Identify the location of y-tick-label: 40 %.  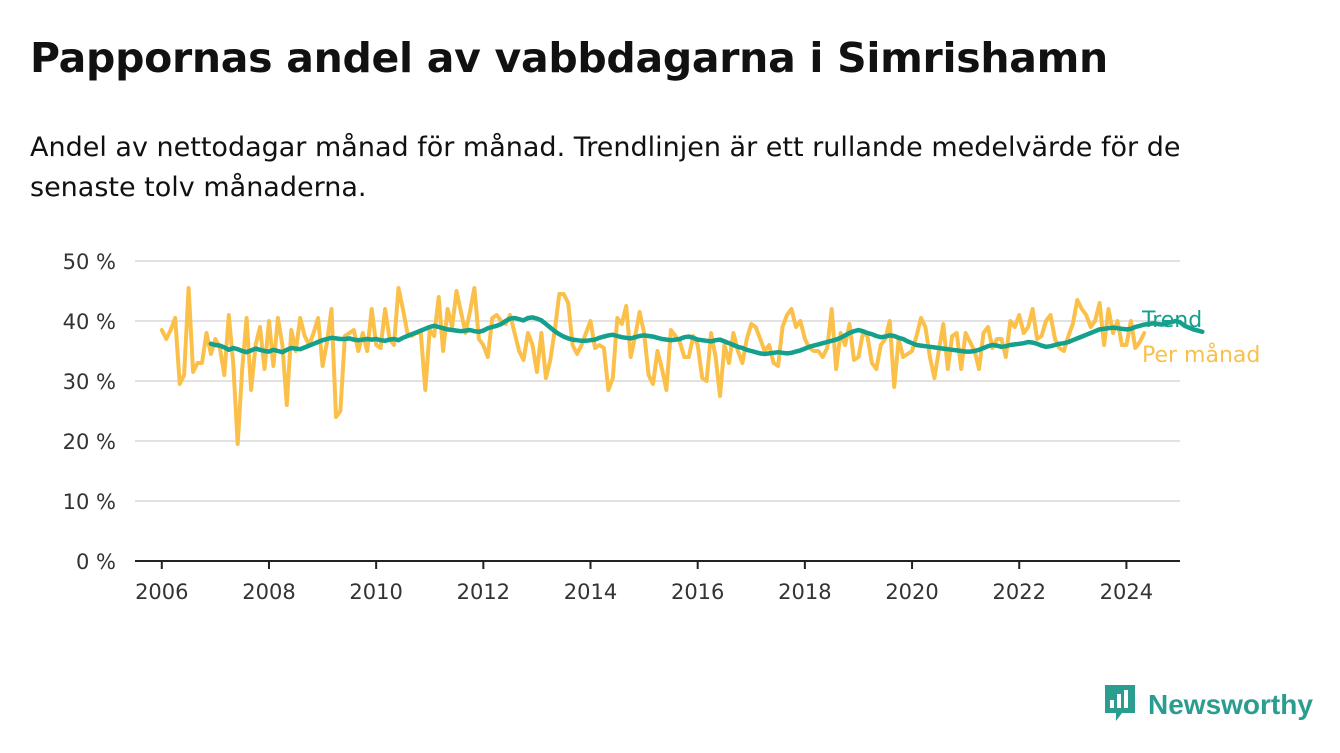
(89, 322).